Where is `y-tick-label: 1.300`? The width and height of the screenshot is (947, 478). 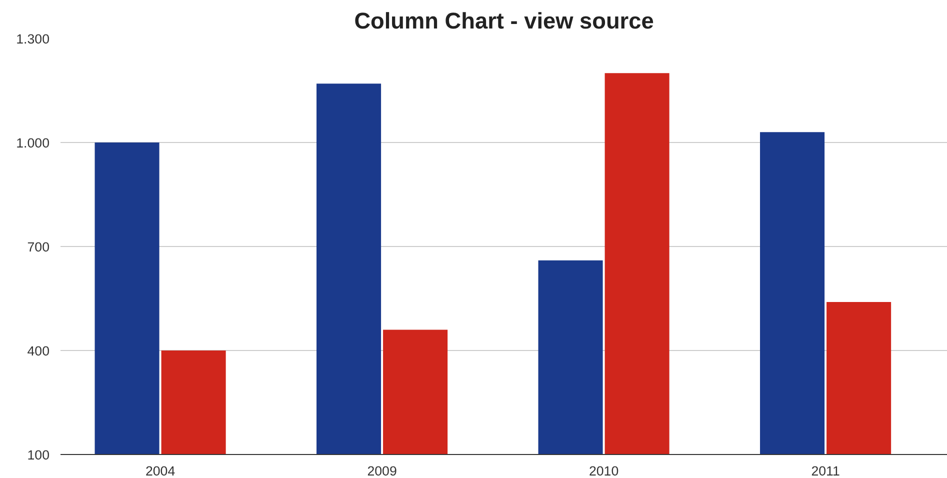
y-tick-label: 1.300 is located at coordinates (33, 39).